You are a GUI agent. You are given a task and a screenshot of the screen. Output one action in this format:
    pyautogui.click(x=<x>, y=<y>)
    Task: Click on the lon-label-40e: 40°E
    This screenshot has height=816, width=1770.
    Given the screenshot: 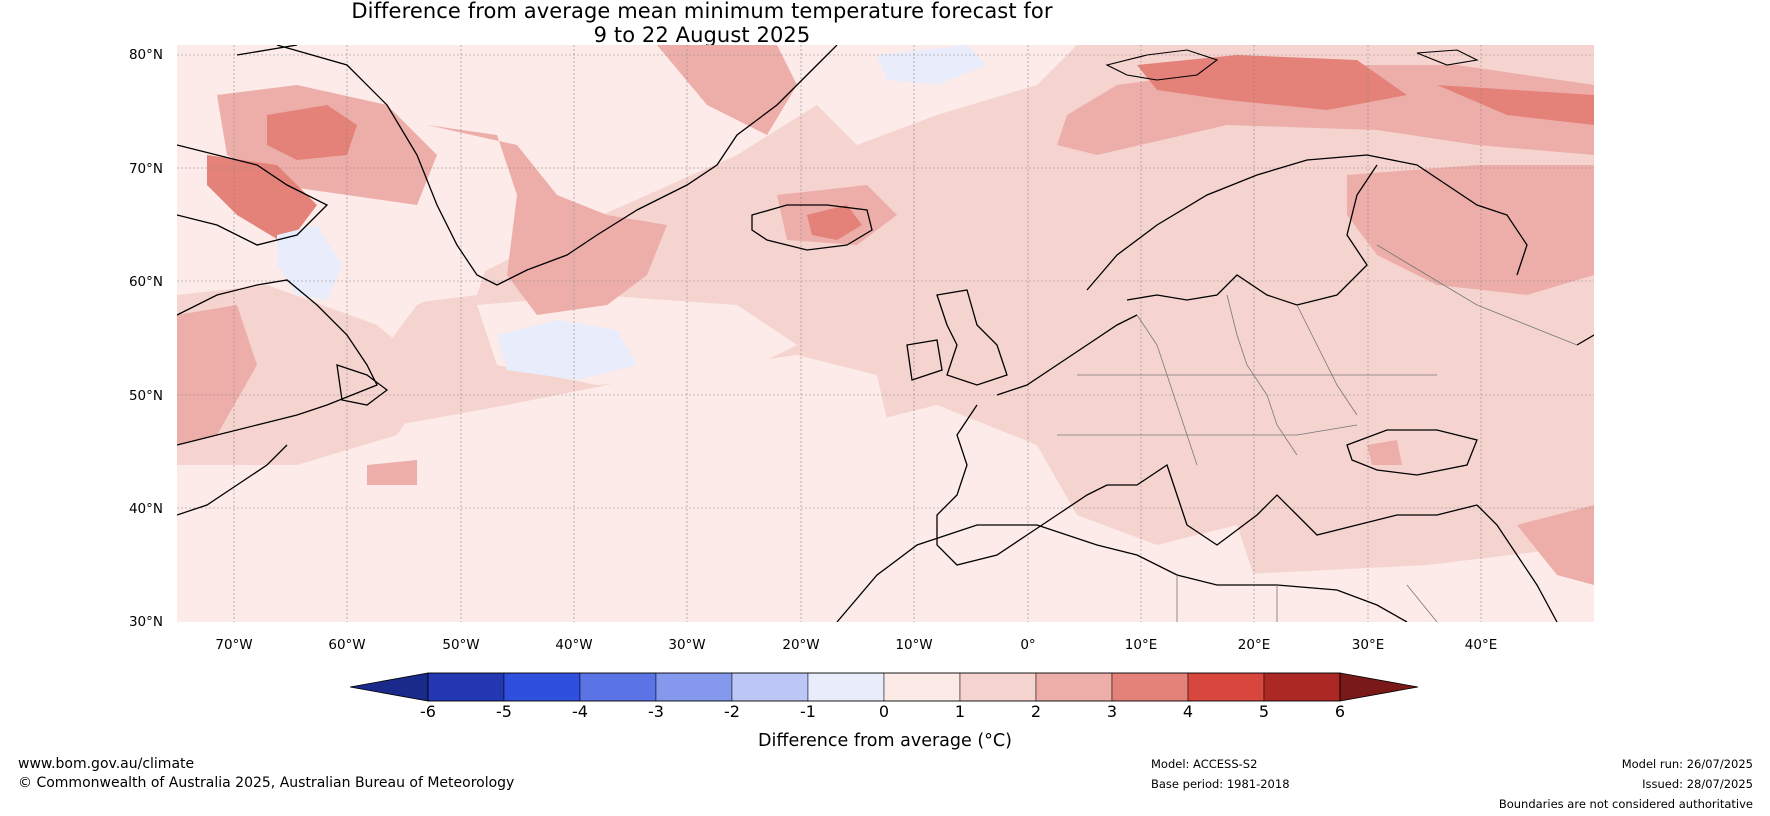 What is the action you would take?
    pyautogui.click(x=1481, y=645)
    